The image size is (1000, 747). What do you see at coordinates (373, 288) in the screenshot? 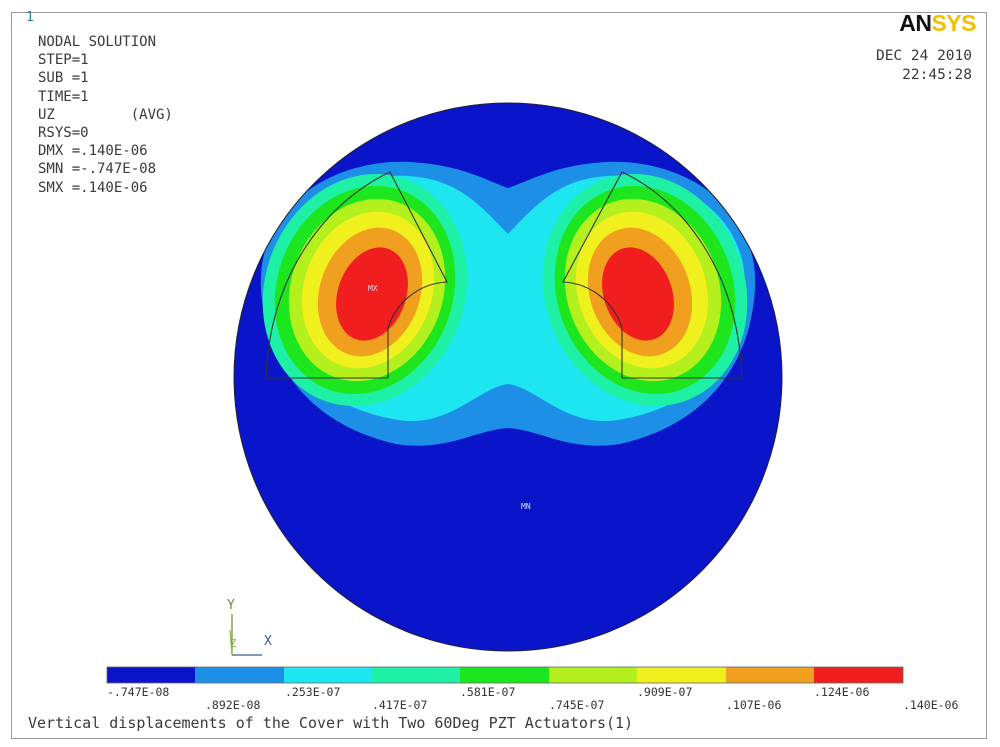
I see `max-marker: MX` at bounding box center [373, 288].